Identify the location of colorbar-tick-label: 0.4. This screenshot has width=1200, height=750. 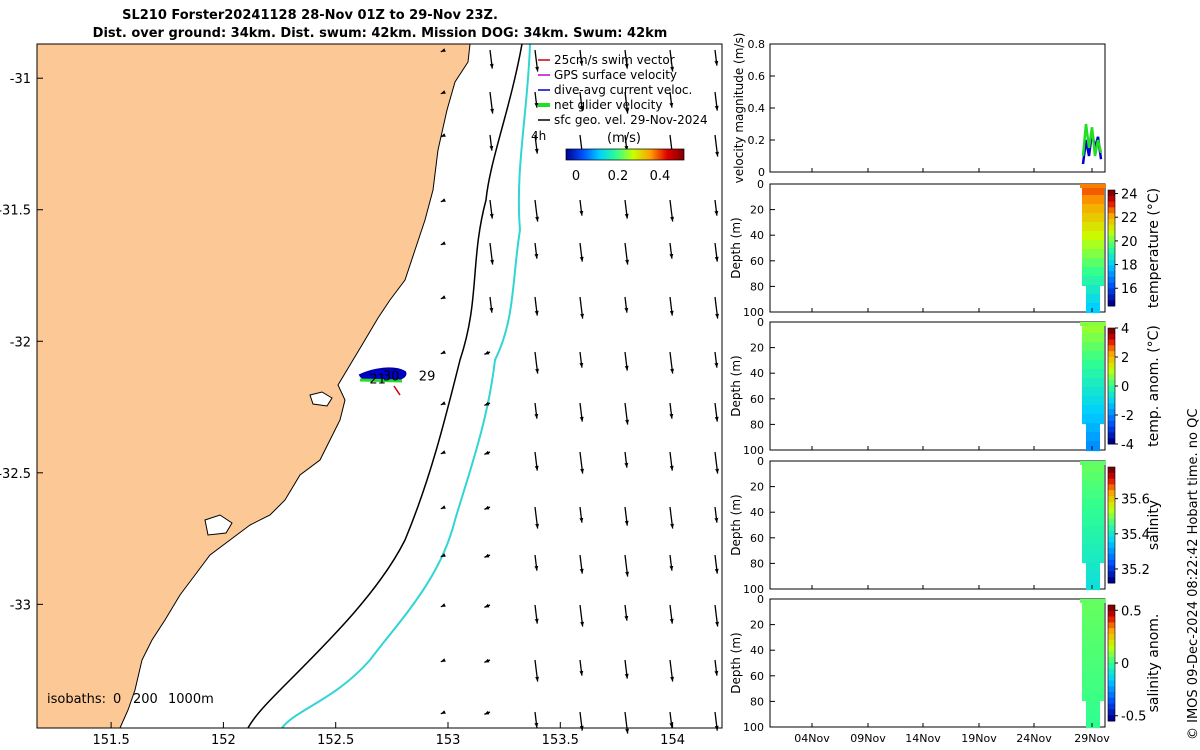
(660, 176).